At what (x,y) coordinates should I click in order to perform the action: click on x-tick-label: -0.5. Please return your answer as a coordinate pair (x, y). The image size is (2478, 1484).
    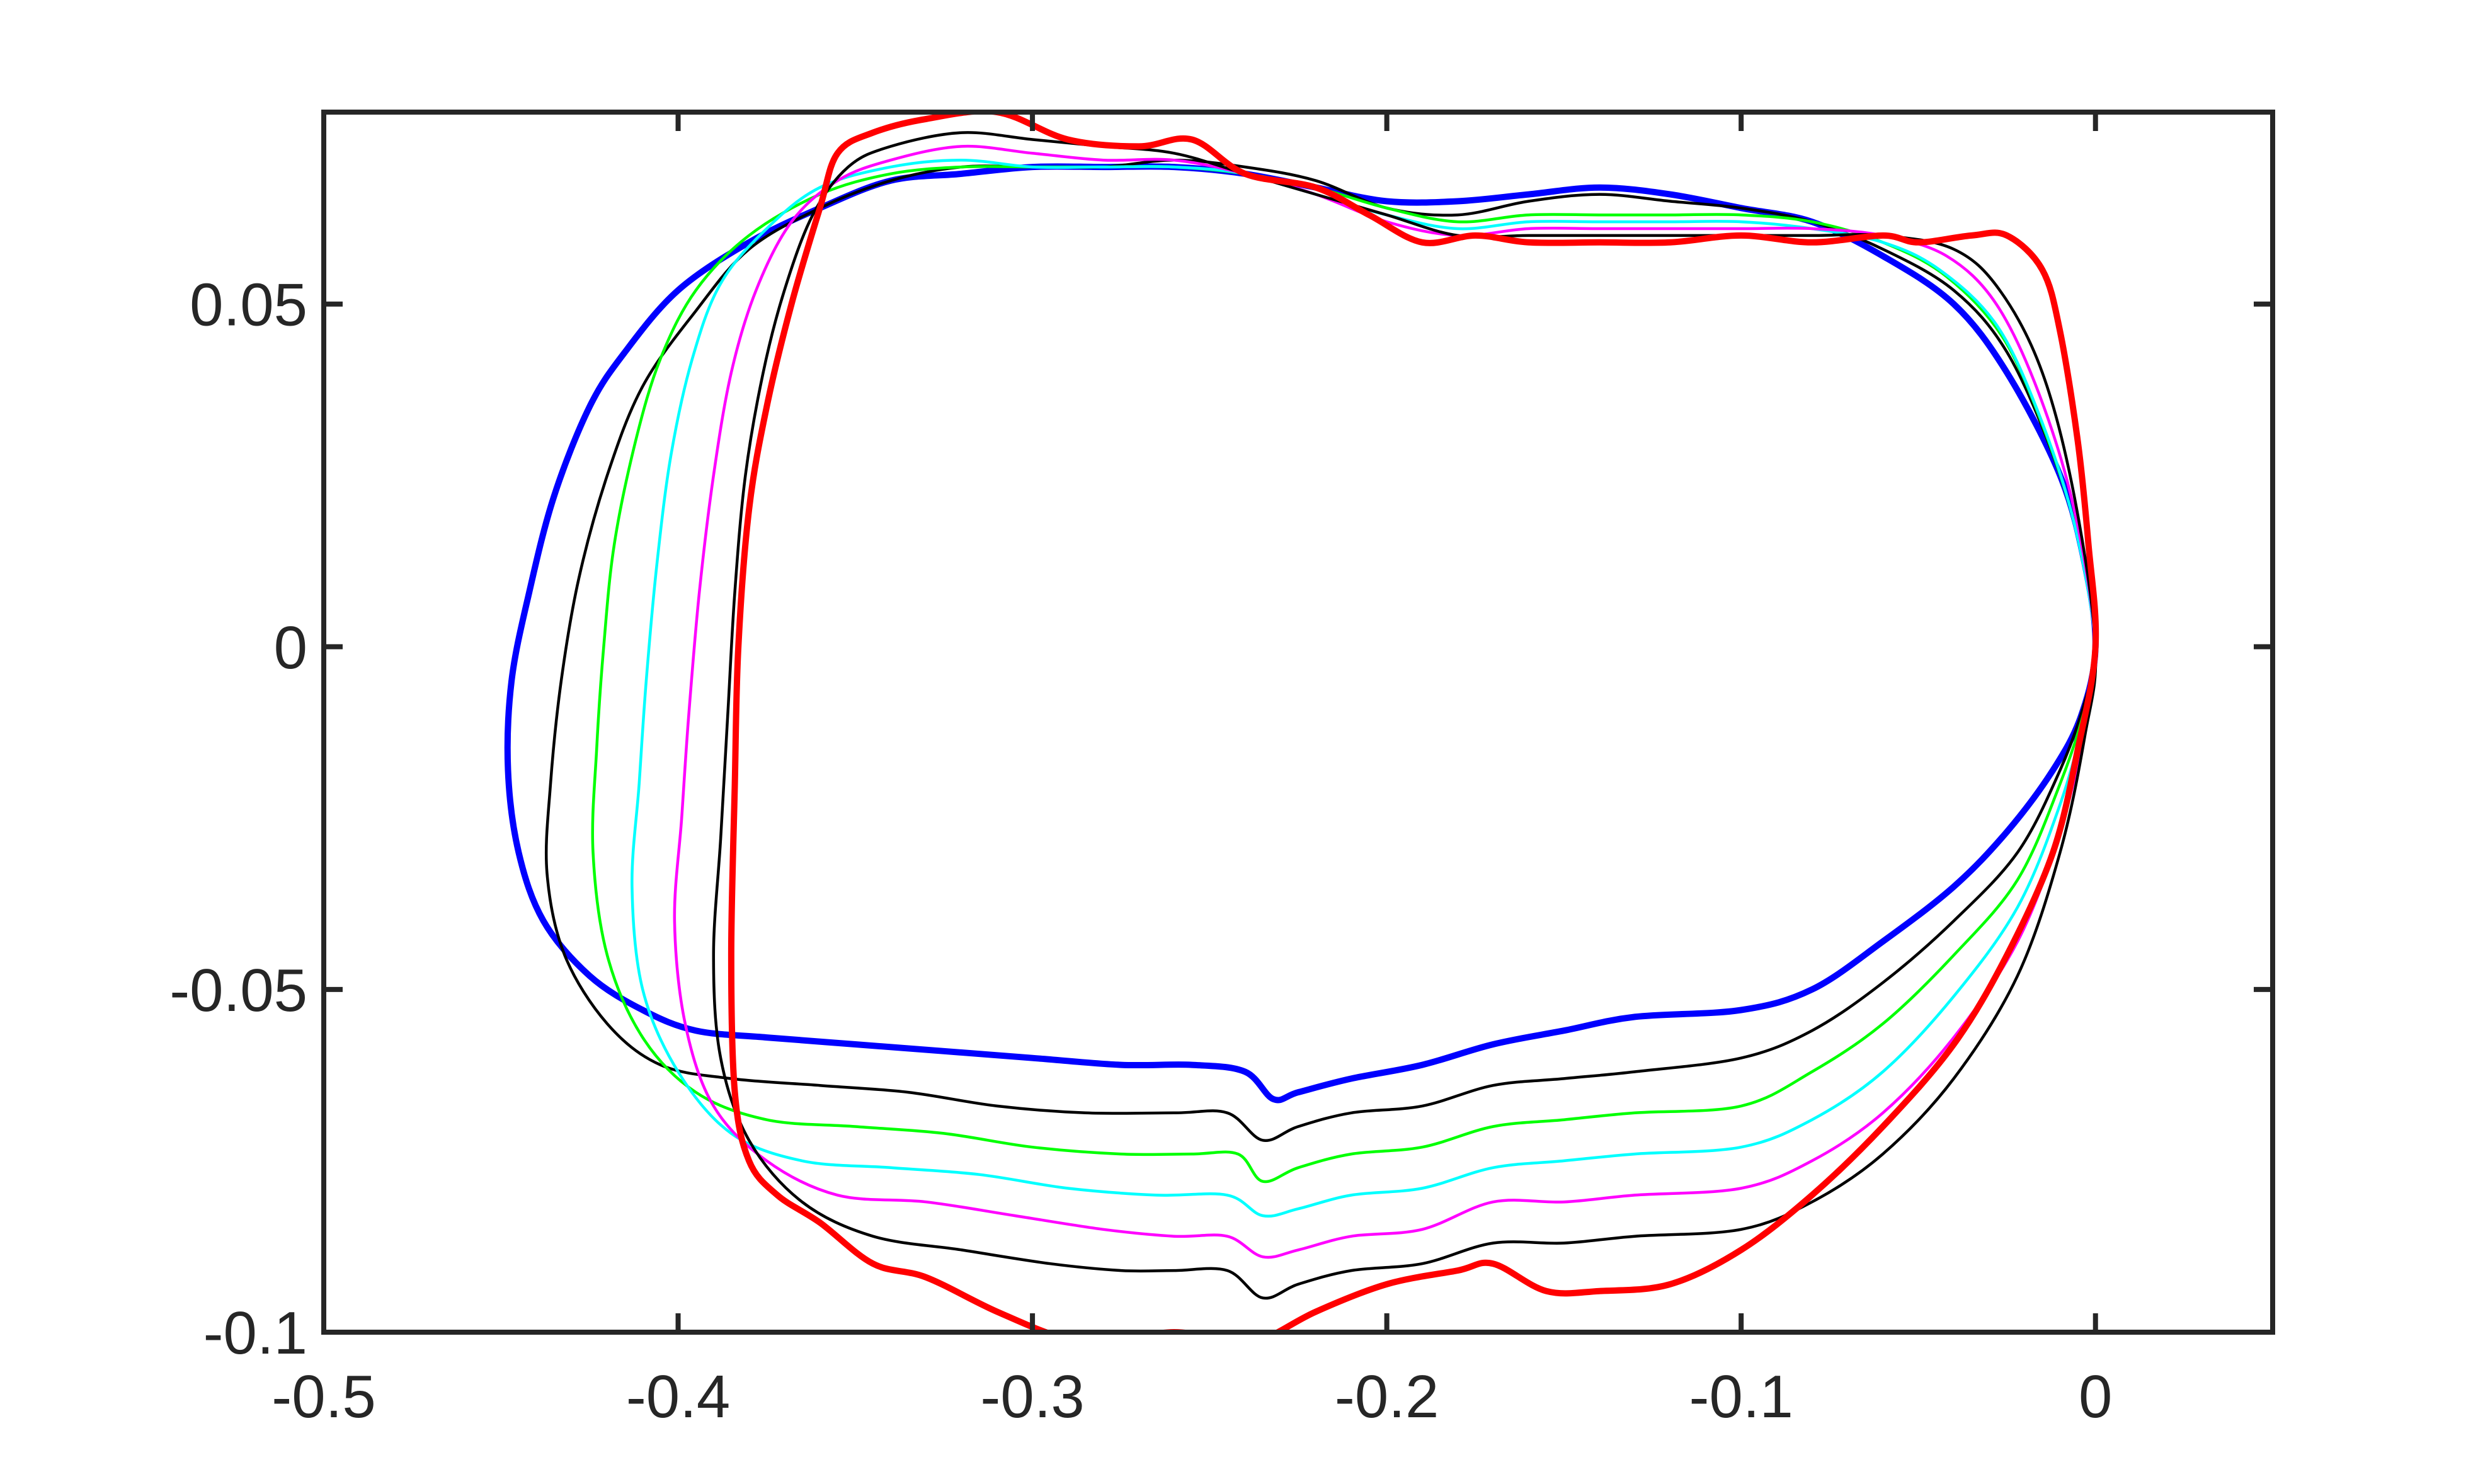
    Looking at the image, I should click on (323, 1396).